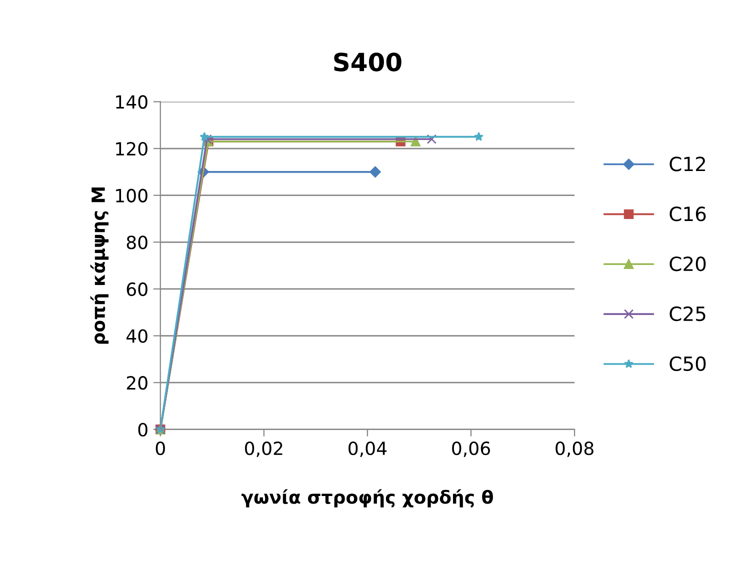 The height and width of the screenshot is (565, 753). I want to click on x-tick-label: 0,02, so click(263, 450).